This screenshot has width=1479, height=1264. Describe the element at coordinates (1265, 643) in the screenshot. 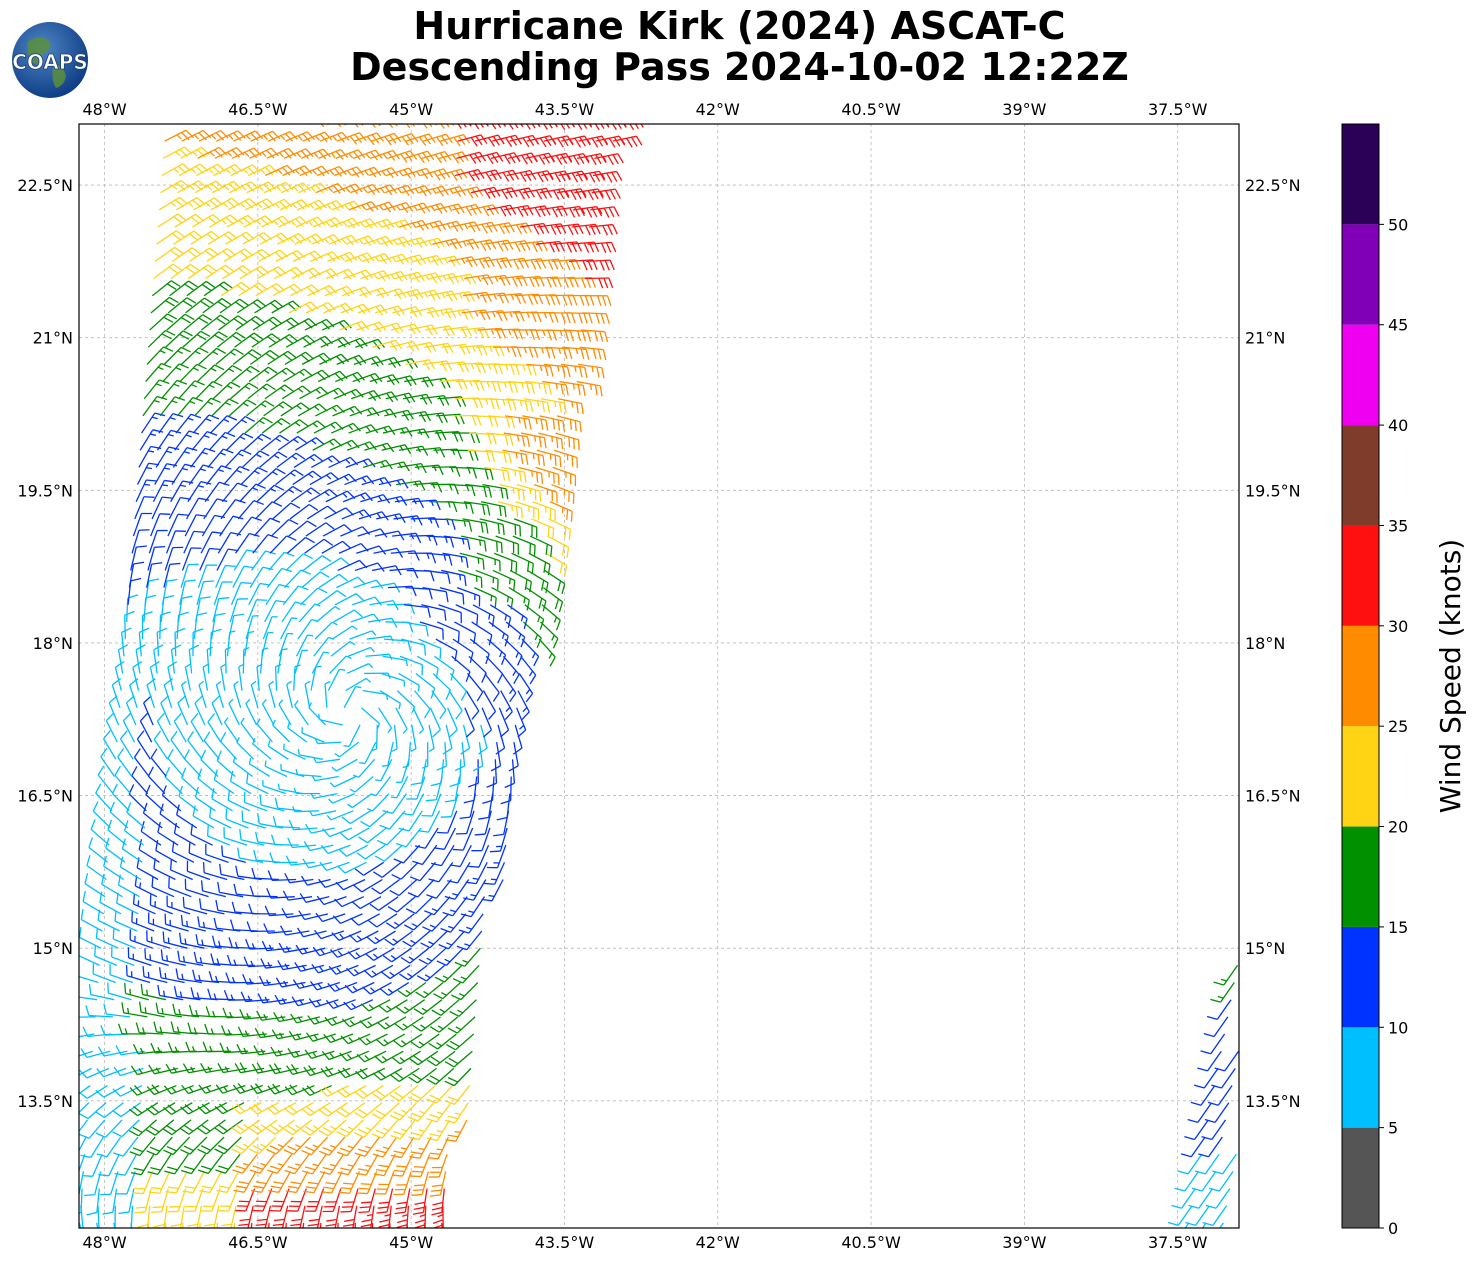

I see `y-tick-label-right: 18°N` at that location.